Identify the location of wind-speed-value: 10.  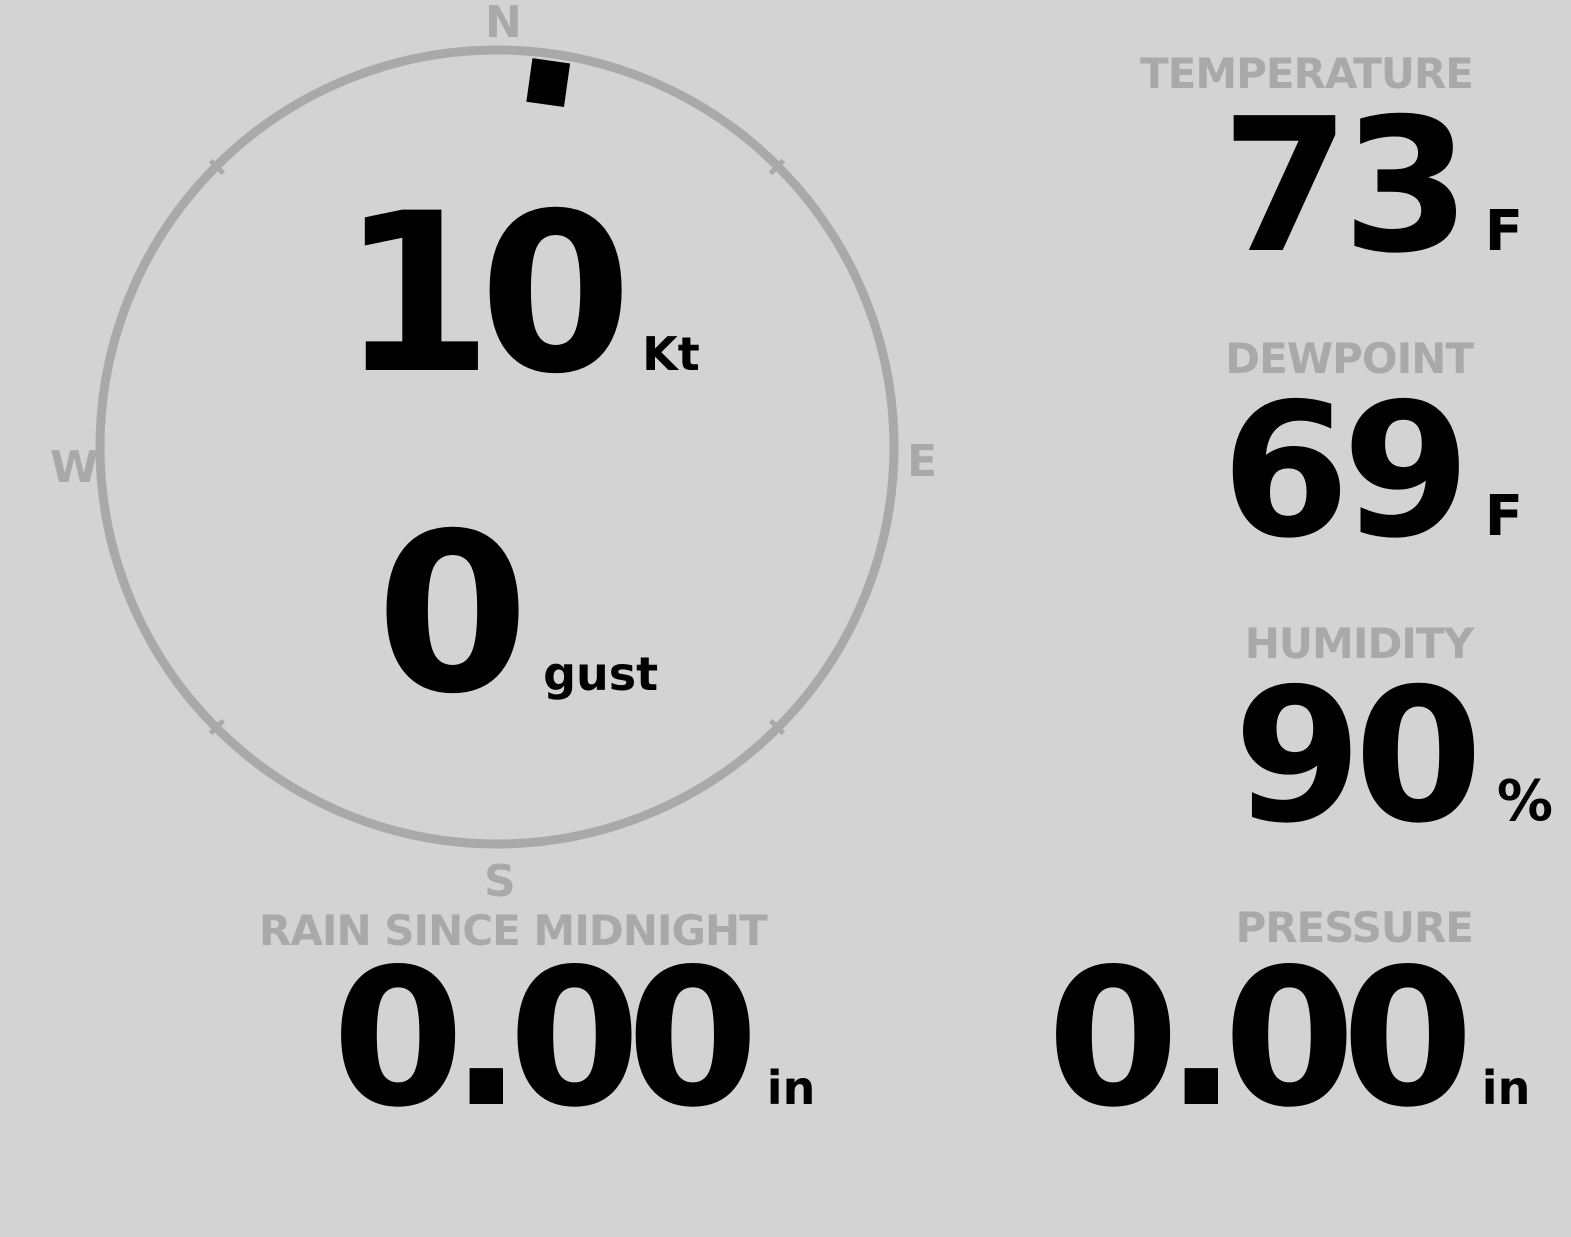
(486, 294).